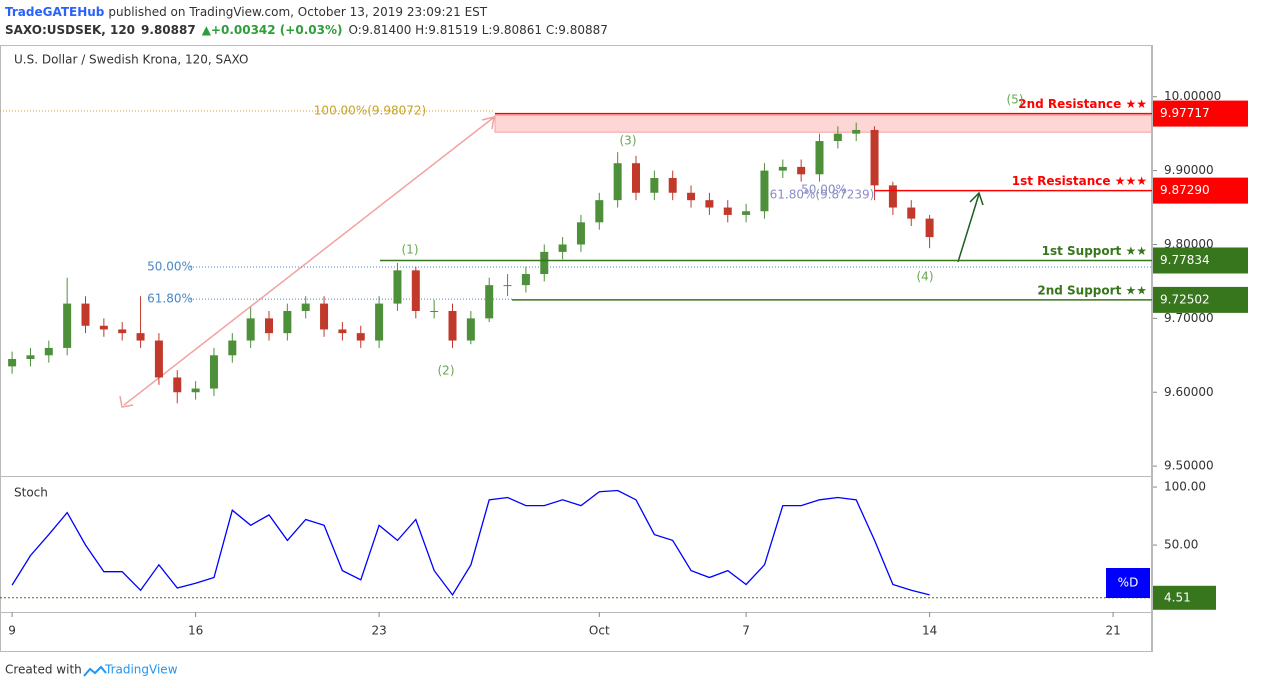  Describe the element at coordinates (307, 261) in the screenshot. I see `fib-arrow` at that location.